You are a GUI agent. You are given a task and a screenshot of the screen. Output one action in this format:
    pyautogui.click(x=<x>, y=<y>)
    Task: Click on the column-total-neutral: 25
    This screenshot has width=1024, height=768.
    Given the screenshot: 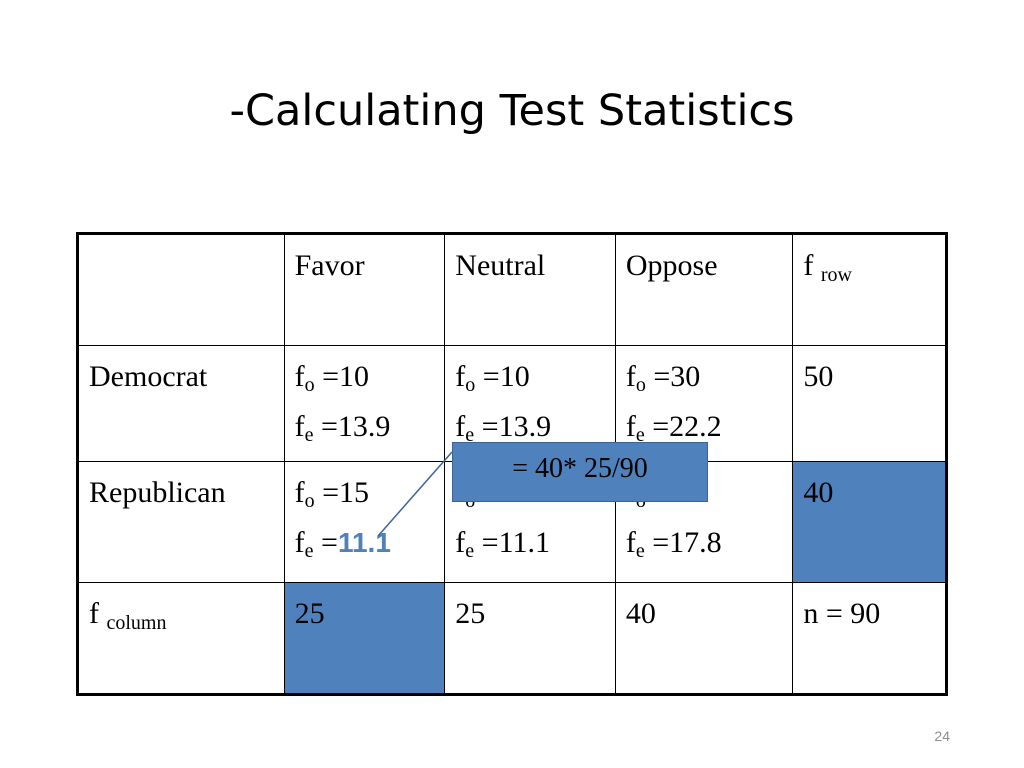 What is the action you would take?
    pyautogui.click(x=530, y=638)
    